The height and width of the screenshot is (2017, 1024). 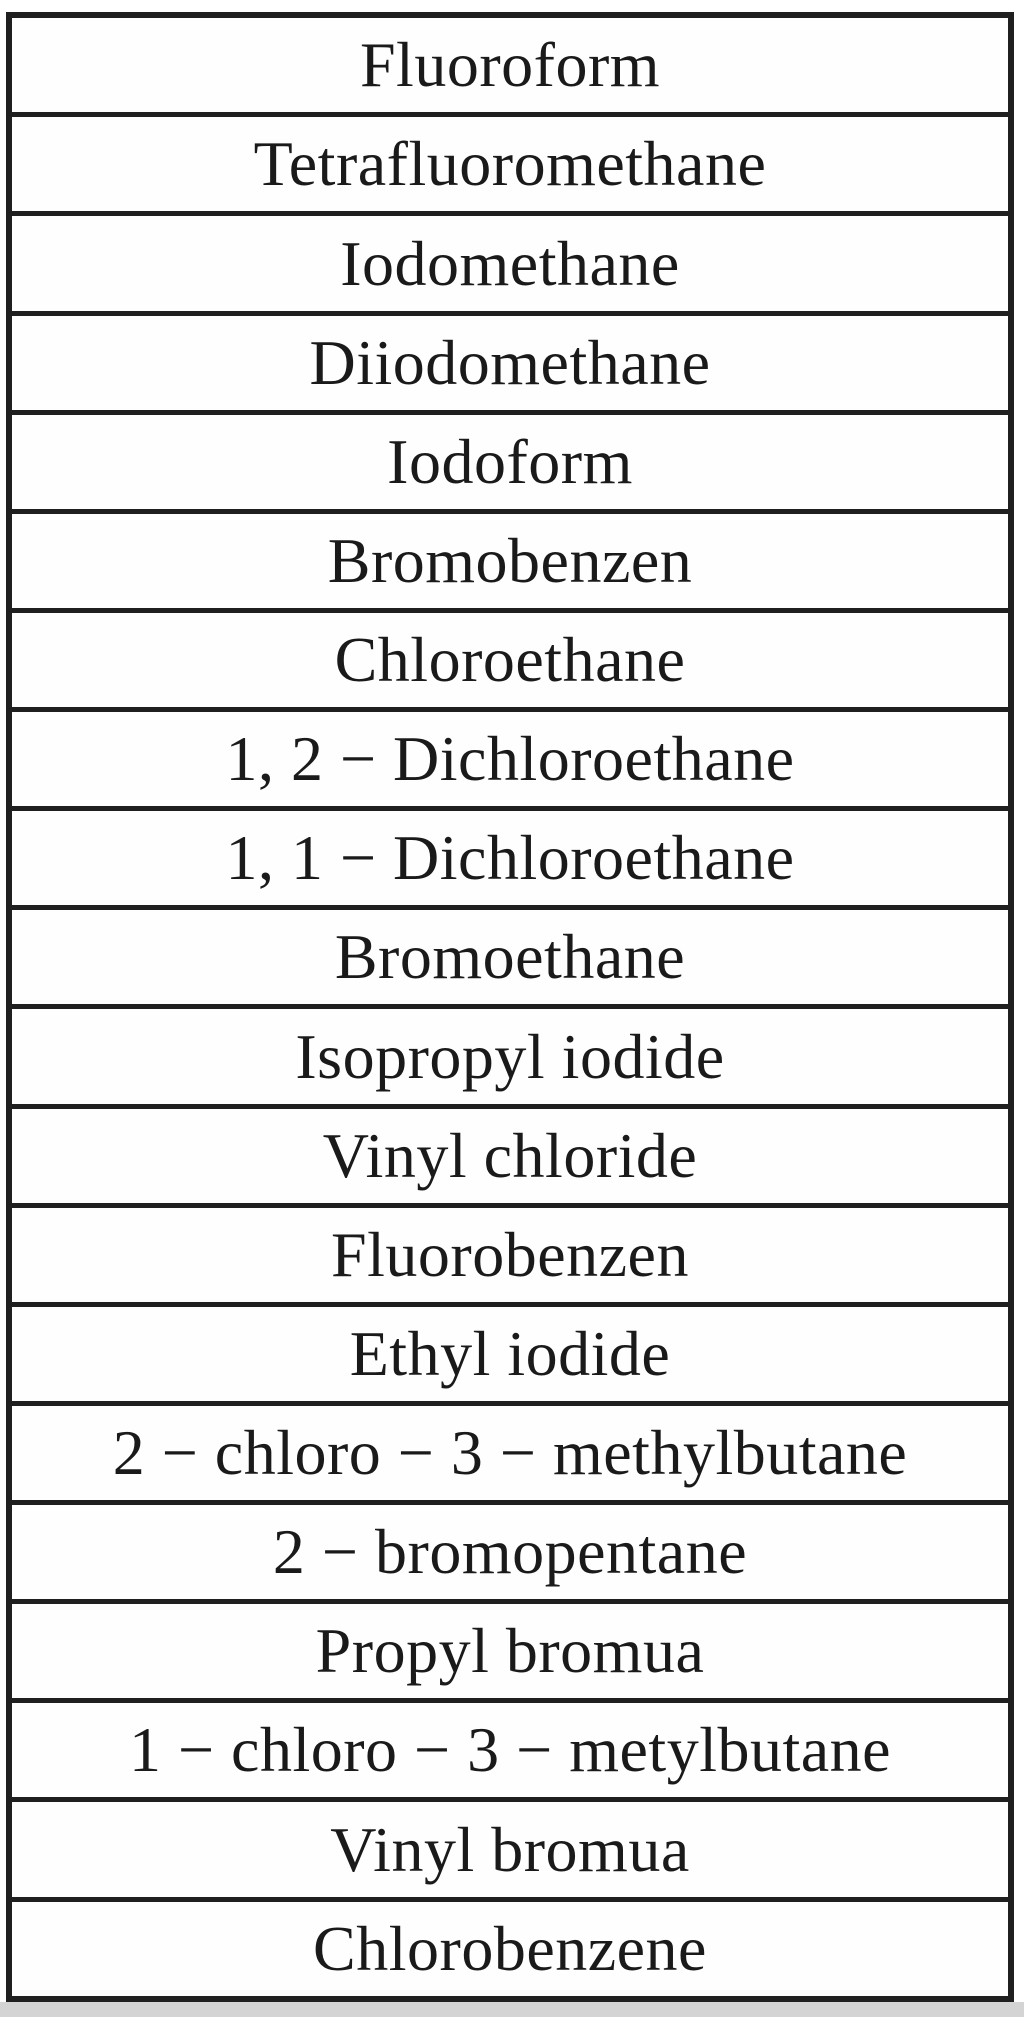 I want to click on table-row: 2 − chloro − 3 − methylbutane, so click(x=510, y=1453).